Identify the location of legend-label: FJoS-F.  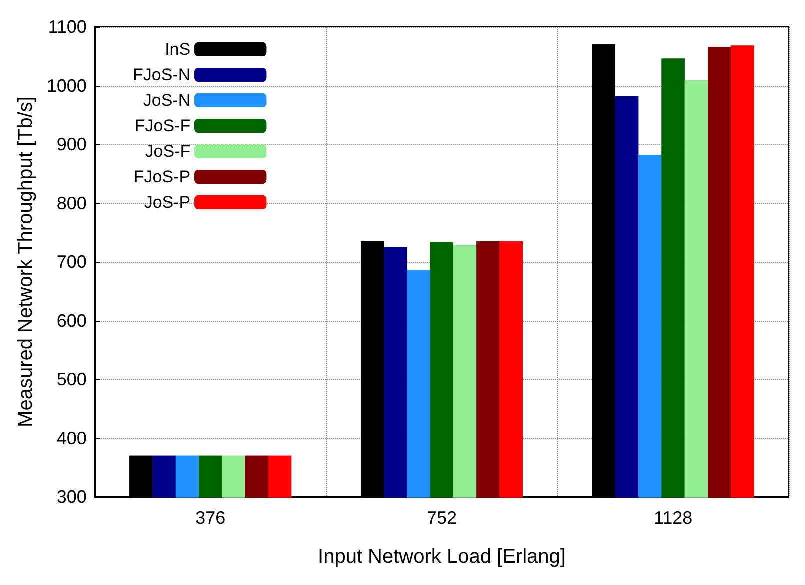
(162, 126).